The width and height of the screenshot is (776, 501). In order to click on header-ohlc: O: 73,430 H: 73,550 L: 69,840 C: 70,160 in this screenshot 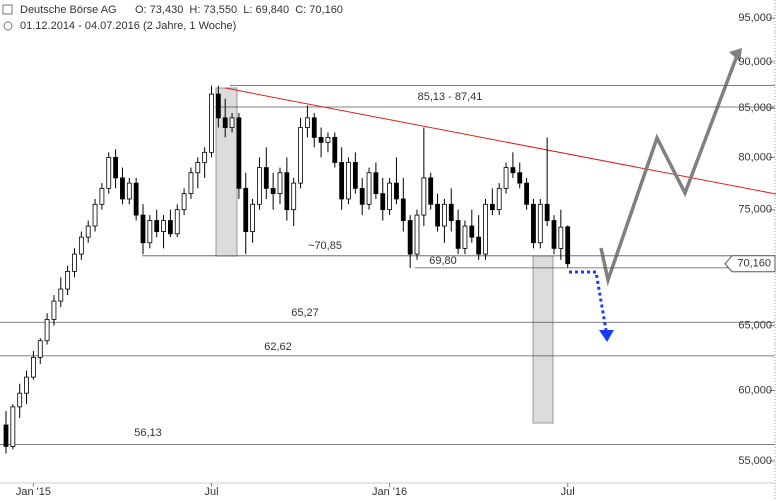, I will do `click(239, 10)`.